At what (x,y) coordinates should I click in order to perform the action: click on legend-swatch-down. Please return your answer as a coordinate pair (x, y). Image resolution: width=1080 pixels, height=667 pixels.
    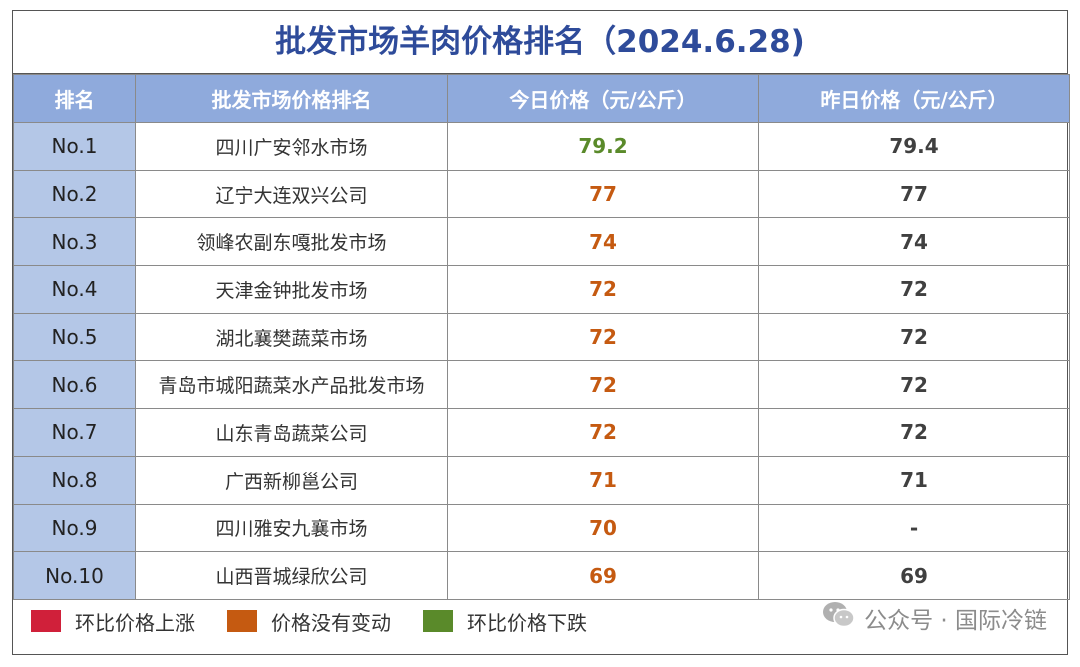
    Looking at the image, I should click on (438, 621).